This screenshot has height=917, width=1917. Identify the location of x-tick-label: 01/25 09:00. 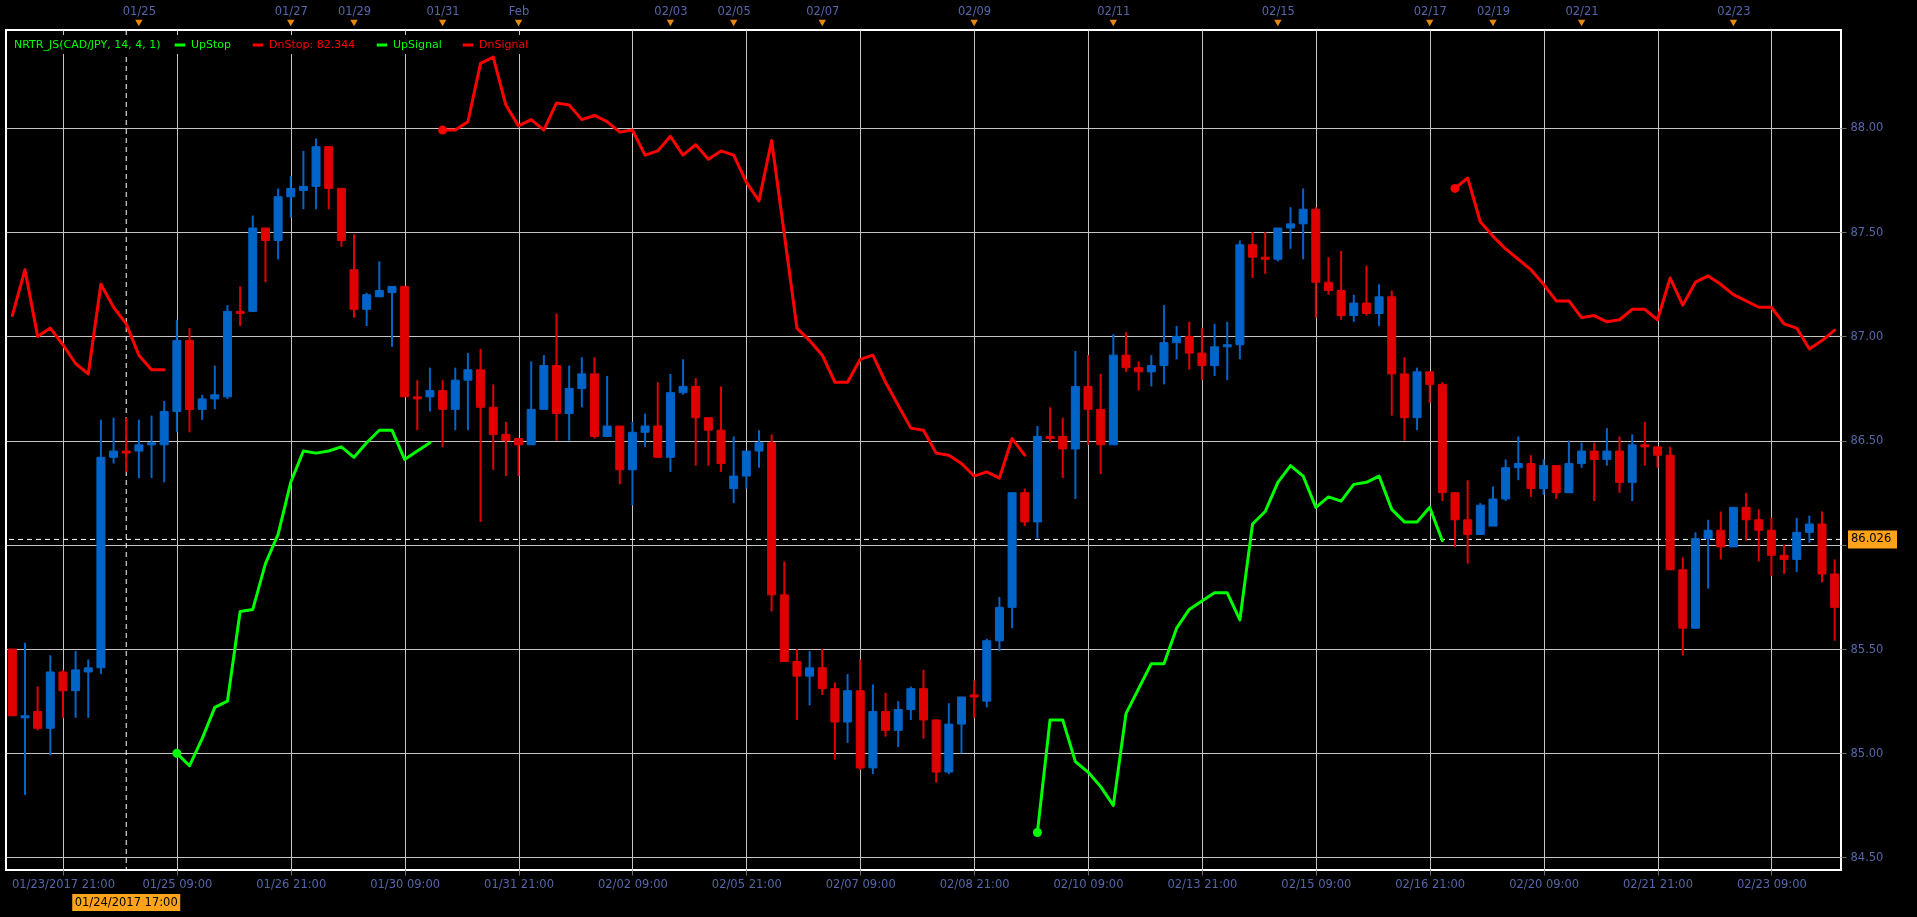
(177, 883).